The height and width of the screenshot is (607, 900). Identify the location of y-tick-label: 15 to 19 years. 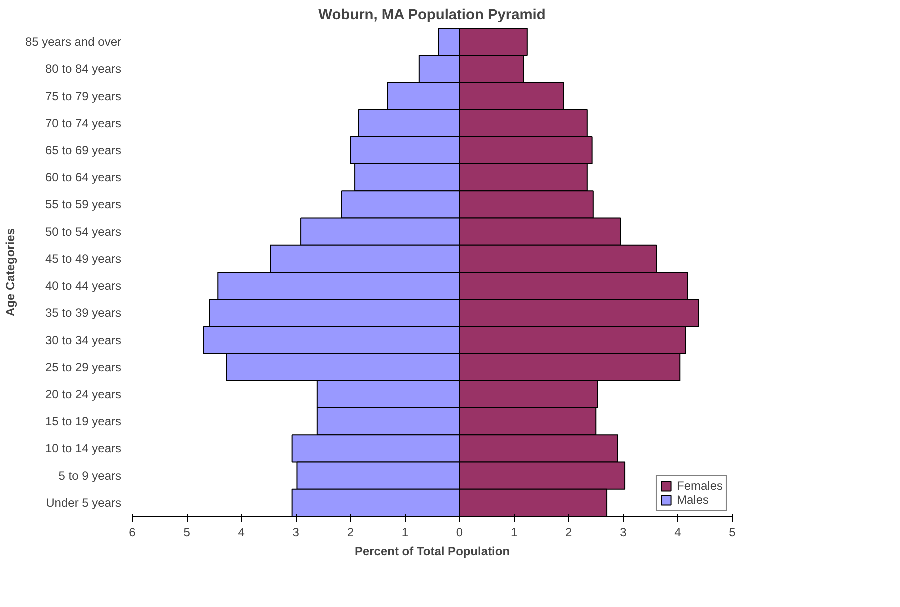
(83, 421).